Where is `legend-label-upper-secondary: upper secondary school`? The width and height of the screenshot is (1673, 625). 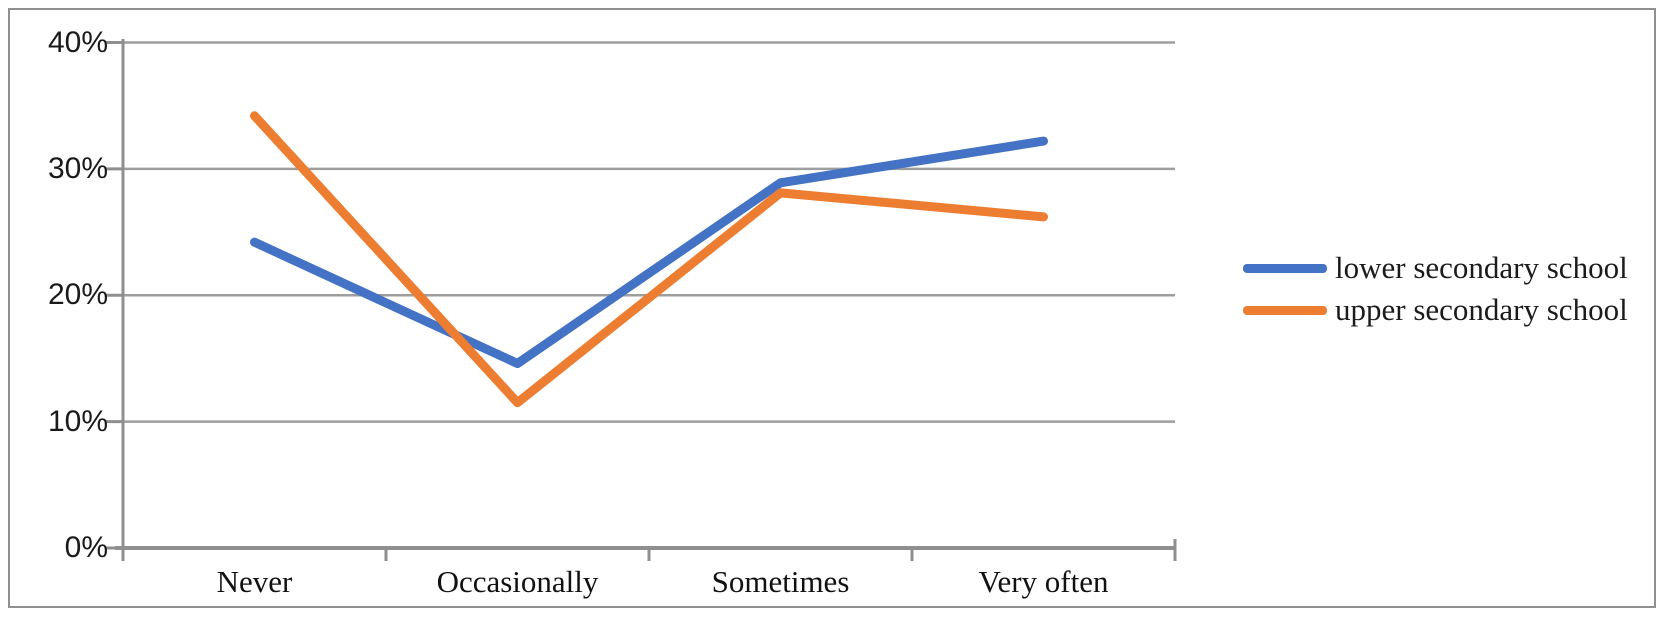 legend-label-upper-secondary: upper secondary school is located at coordinates (1481, 309).